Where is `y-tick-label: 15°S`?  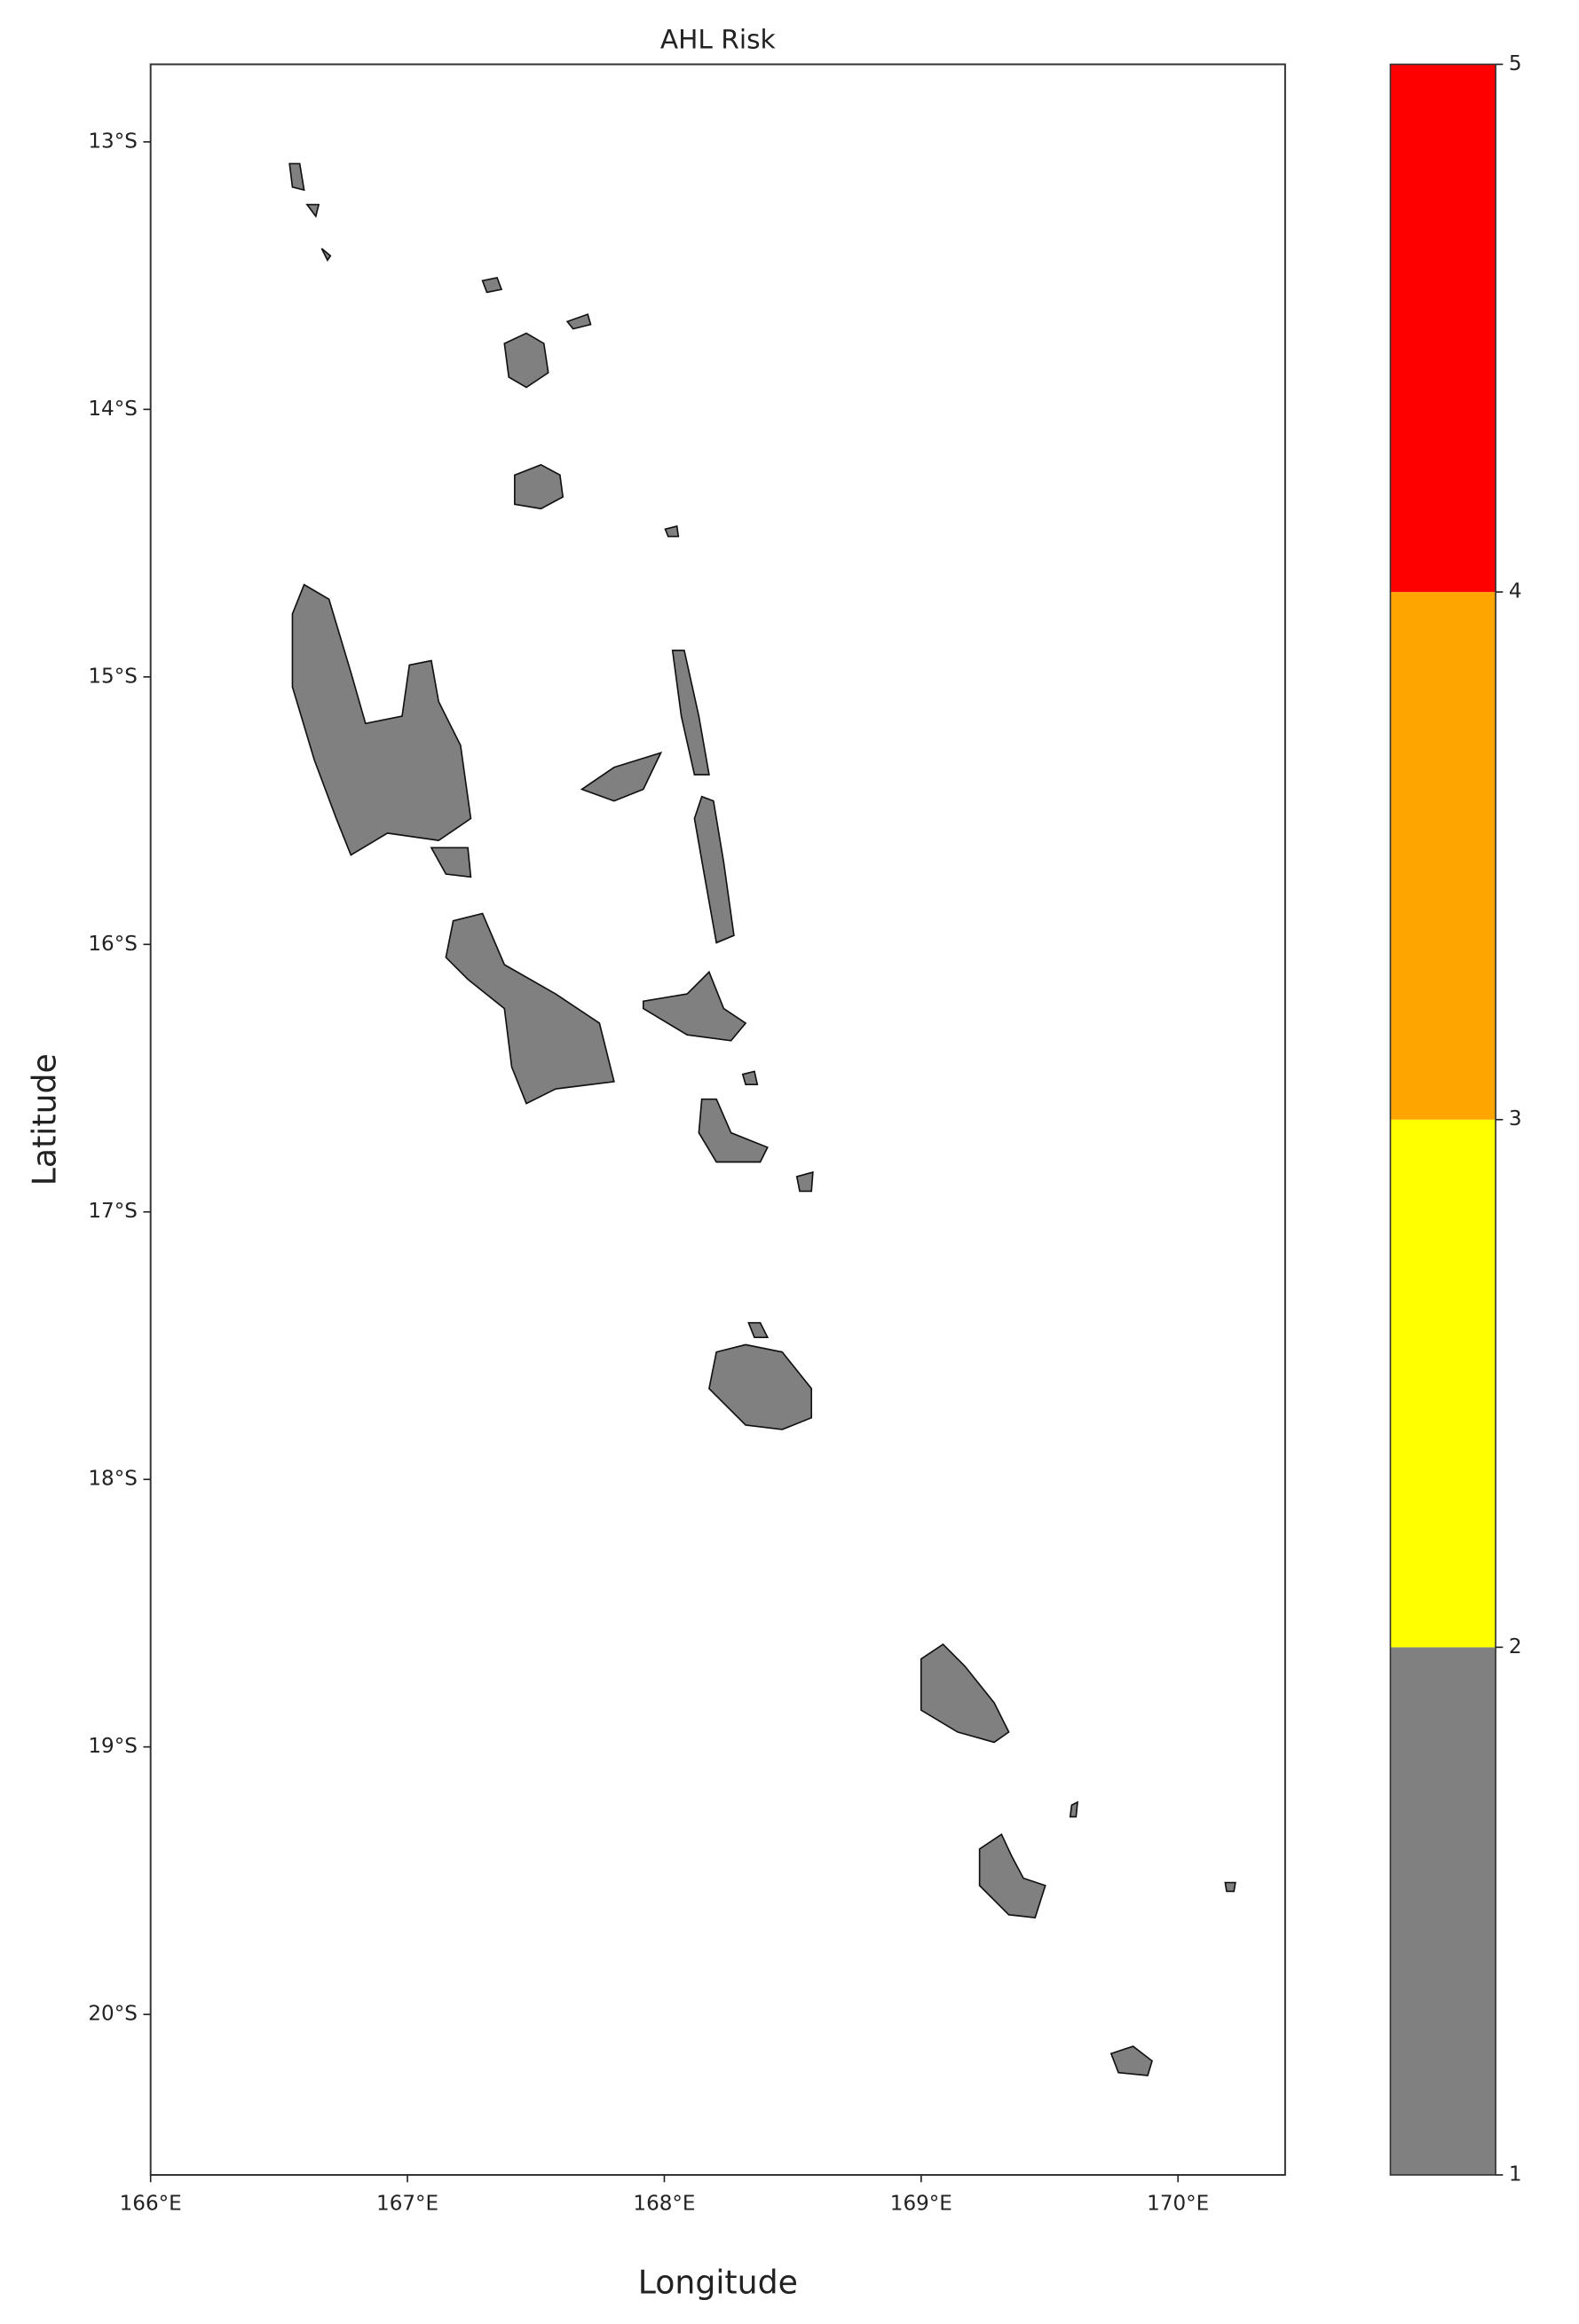 y-tick-label: 15°S is located at coordinates (112, 676).